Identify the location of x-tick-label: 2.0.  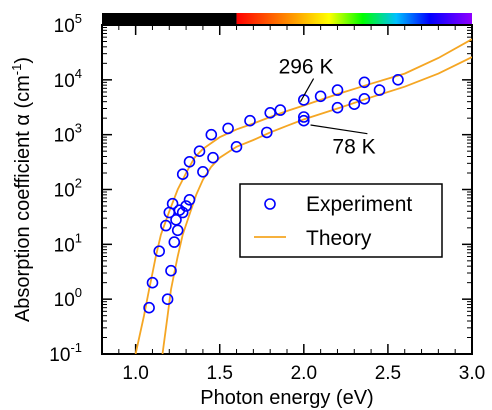
(304, 373).